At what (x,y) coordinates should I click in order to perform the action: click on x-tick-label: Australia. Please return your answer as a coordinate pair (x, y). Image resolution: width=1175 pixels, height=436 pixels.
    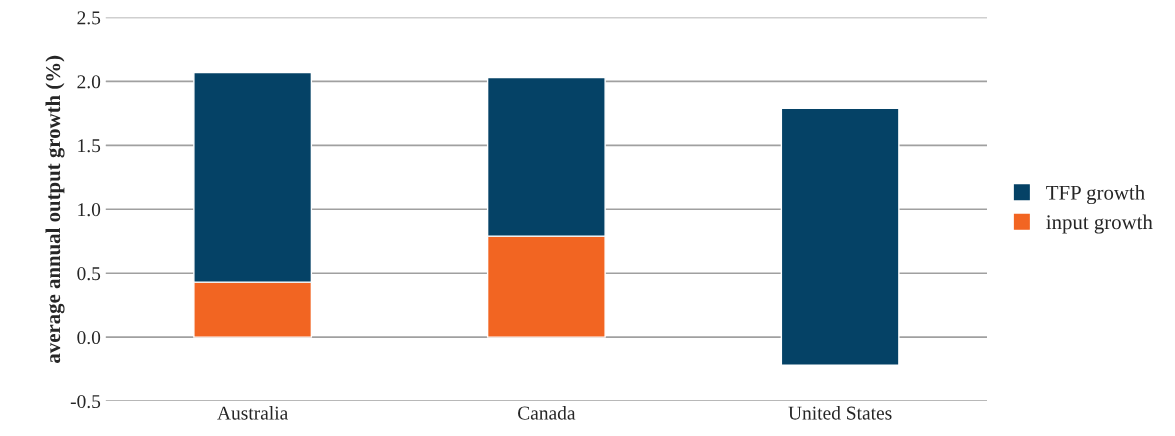
    Looking at the image, I should click on (252, 412).